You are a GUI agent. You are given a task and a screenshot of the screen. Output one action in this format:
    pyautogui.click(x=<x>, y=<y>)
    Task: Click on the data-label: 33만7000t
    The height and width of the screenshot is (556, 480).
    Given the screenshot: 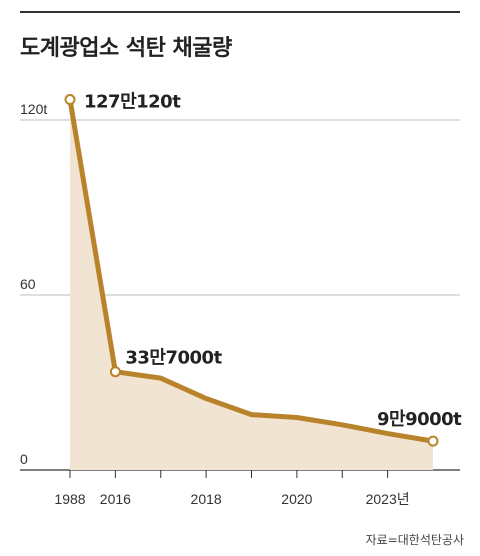 What is the action you would take?
    pyautogui.click(x=173, y=358)
    